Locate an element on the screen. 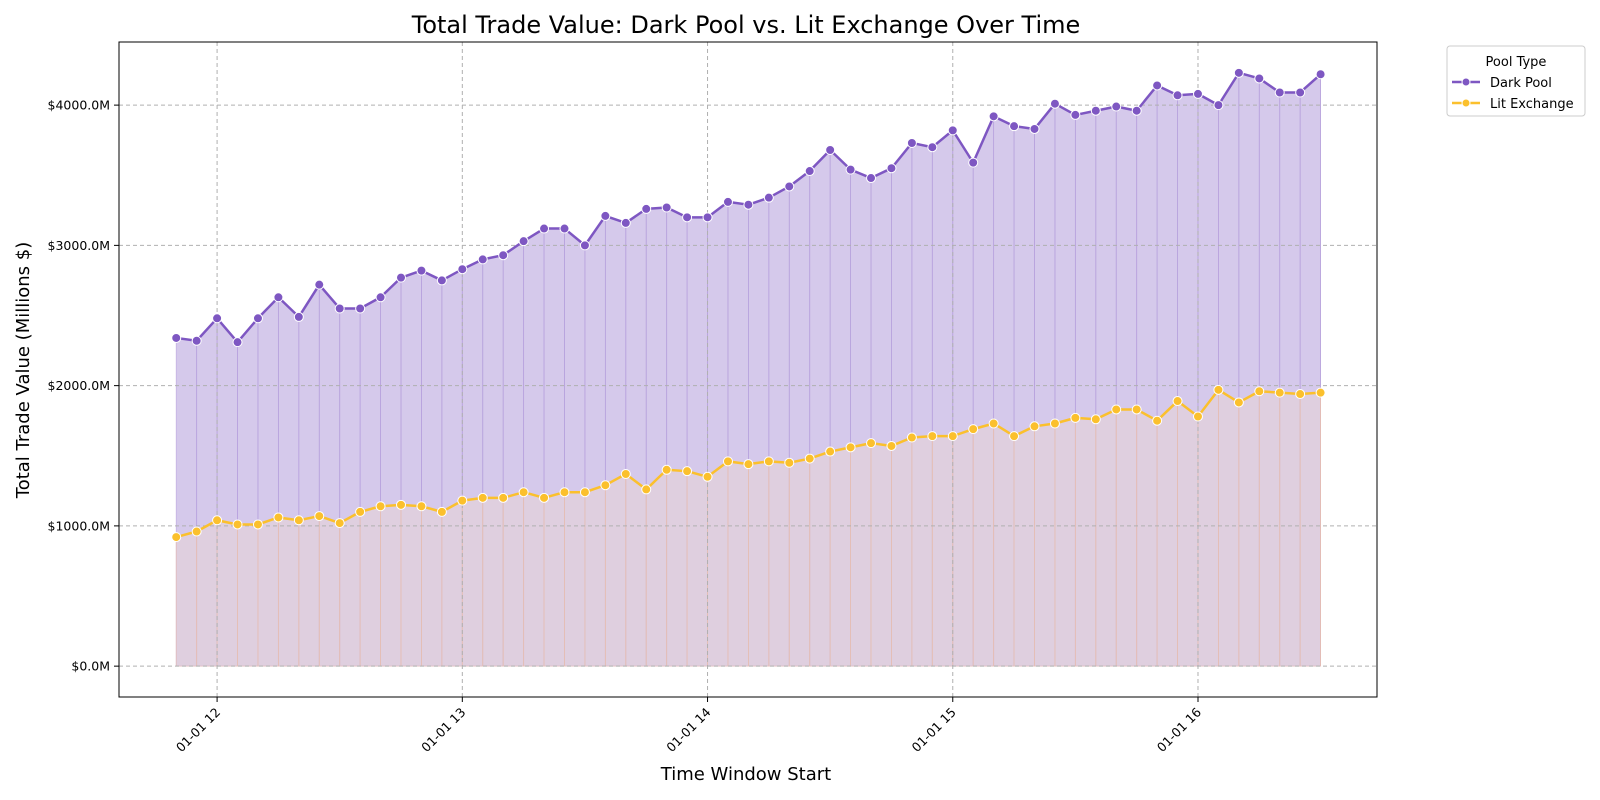  legend-marker-dark-pool is located at coordinates (1466, 82).